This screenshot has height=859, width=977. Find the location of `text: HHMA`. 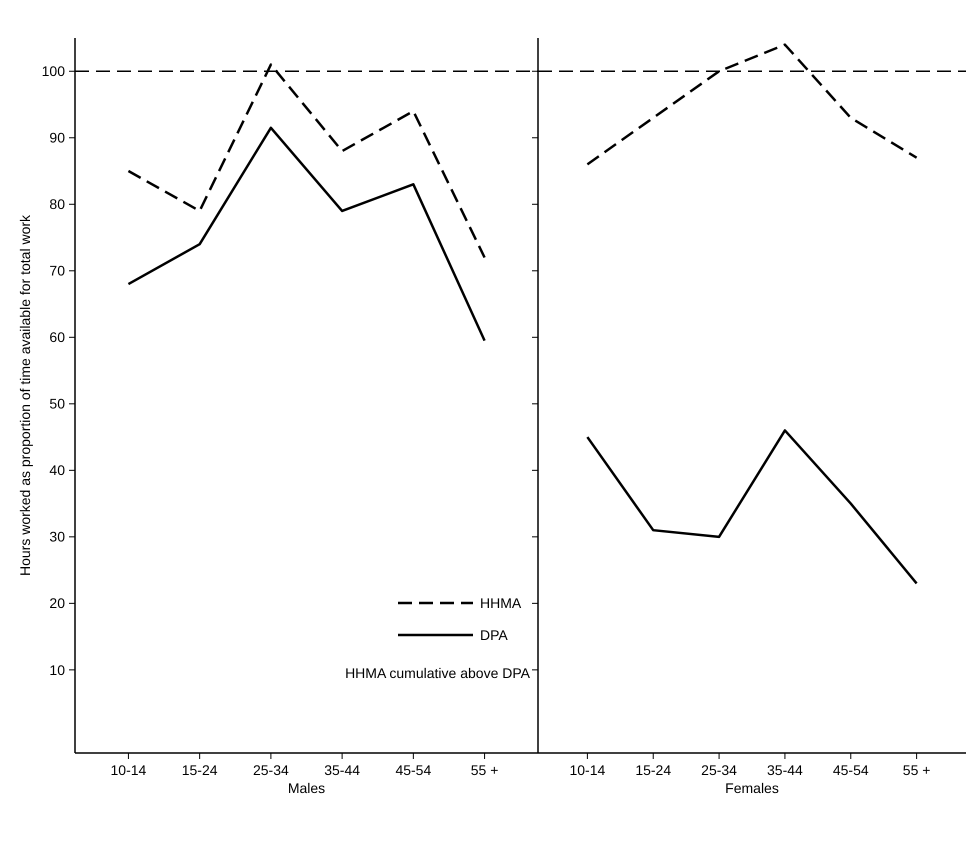

text: HHMA is located at coordinates (501, 602).